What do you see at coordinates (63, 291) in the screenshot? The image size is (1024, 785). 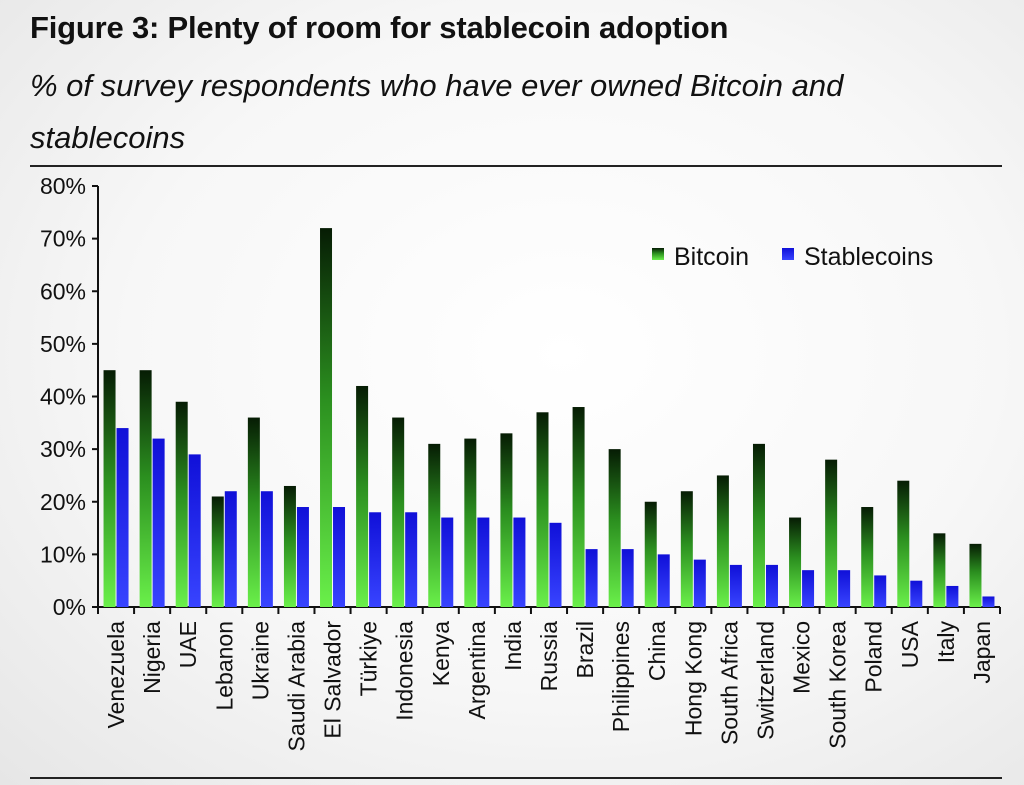 I see `y-tick-label: 60%` at bounding box center [63, 291].